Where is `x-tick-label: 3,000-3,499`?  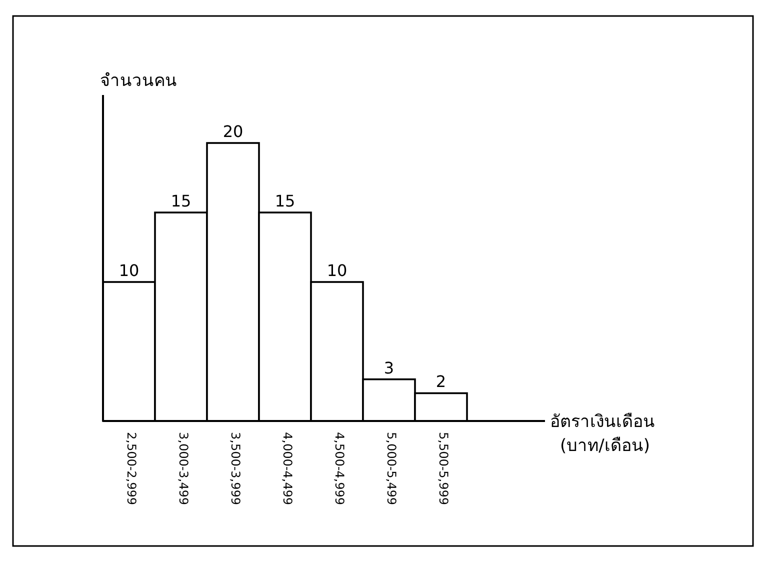 x-tick-label: 3,000-3,499 is located at coordinates (183, 469).